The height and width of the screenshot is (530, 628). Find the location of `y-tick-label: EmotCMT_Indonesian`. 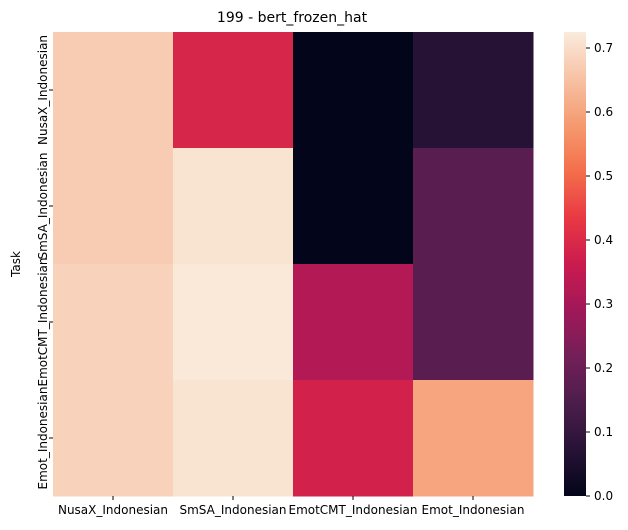

y-tick-label: EmotCMT_Indonesian is located at coordinates (43, 321).